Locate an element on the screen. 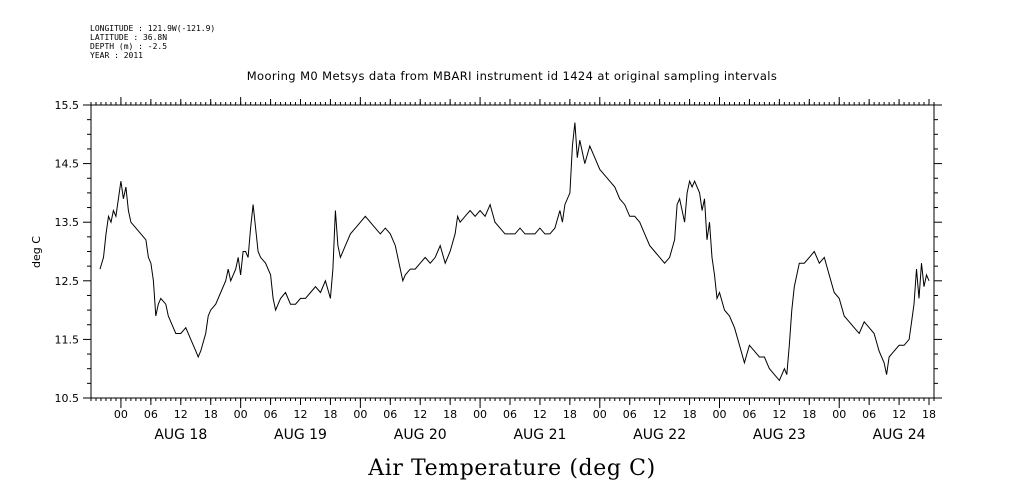 This screenshot has height=504, width=1009. x-day-label: AUG 20 is located at coordinates (420, 435).